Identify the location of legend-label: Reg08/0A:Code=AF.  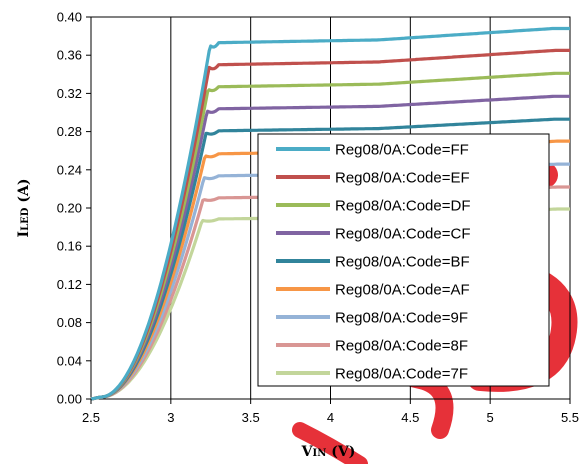
(402, 290).